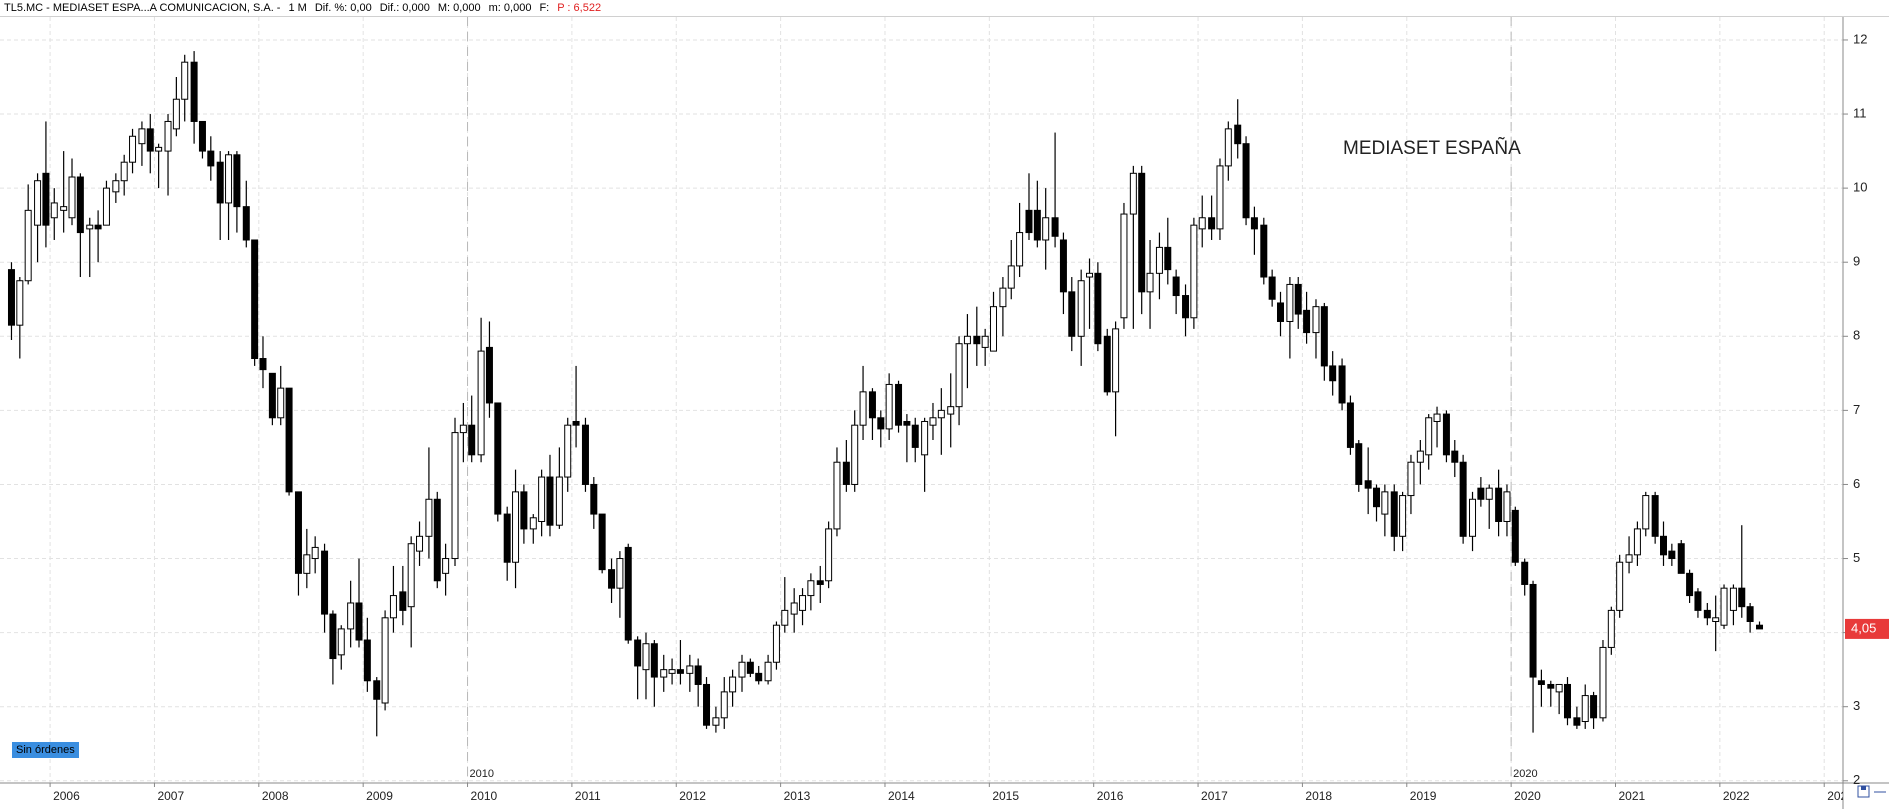  What do you see at coordinates (343, 8) in the screenshot?
I see `stat: Dif. %: 0,00` at bounding box center [343, 8].